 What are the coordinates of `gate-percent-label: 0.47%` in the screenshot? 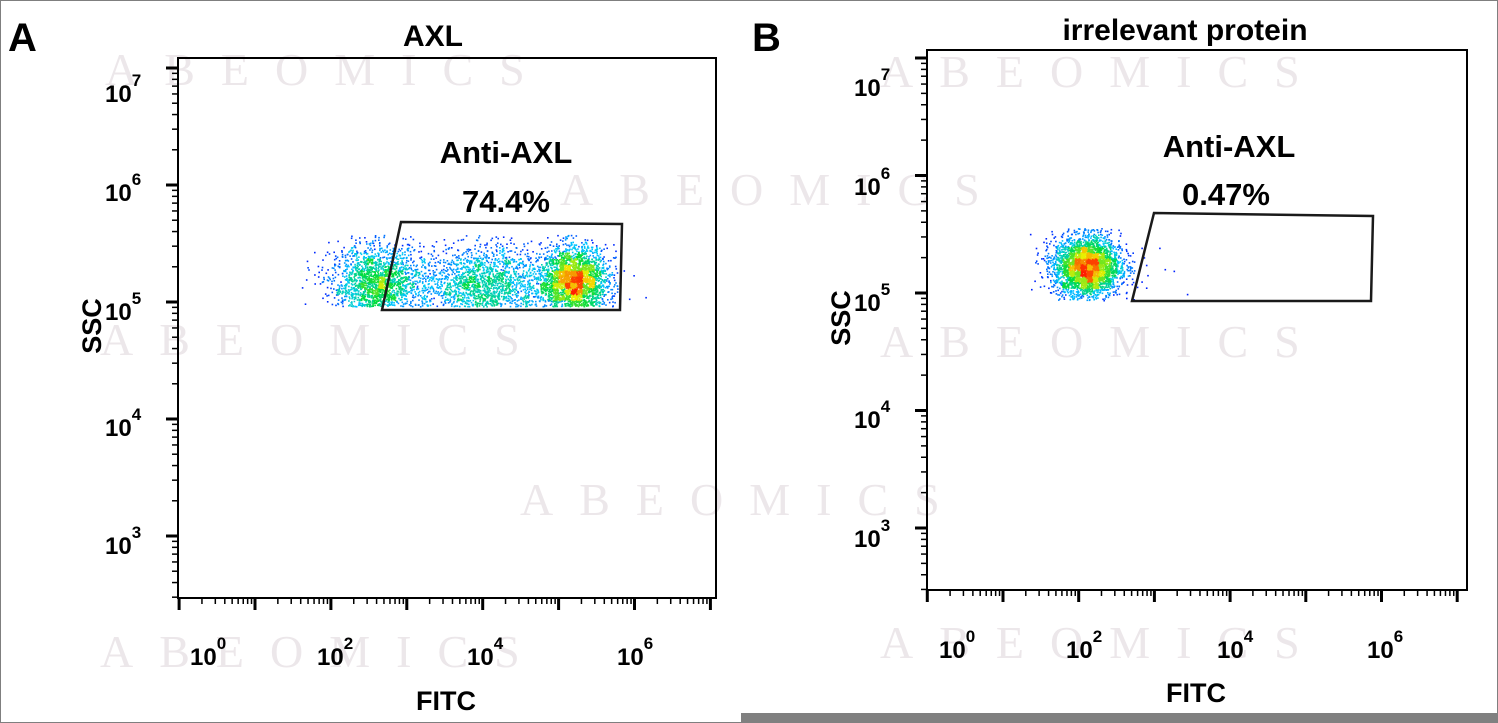 It's located at (1226, 194).